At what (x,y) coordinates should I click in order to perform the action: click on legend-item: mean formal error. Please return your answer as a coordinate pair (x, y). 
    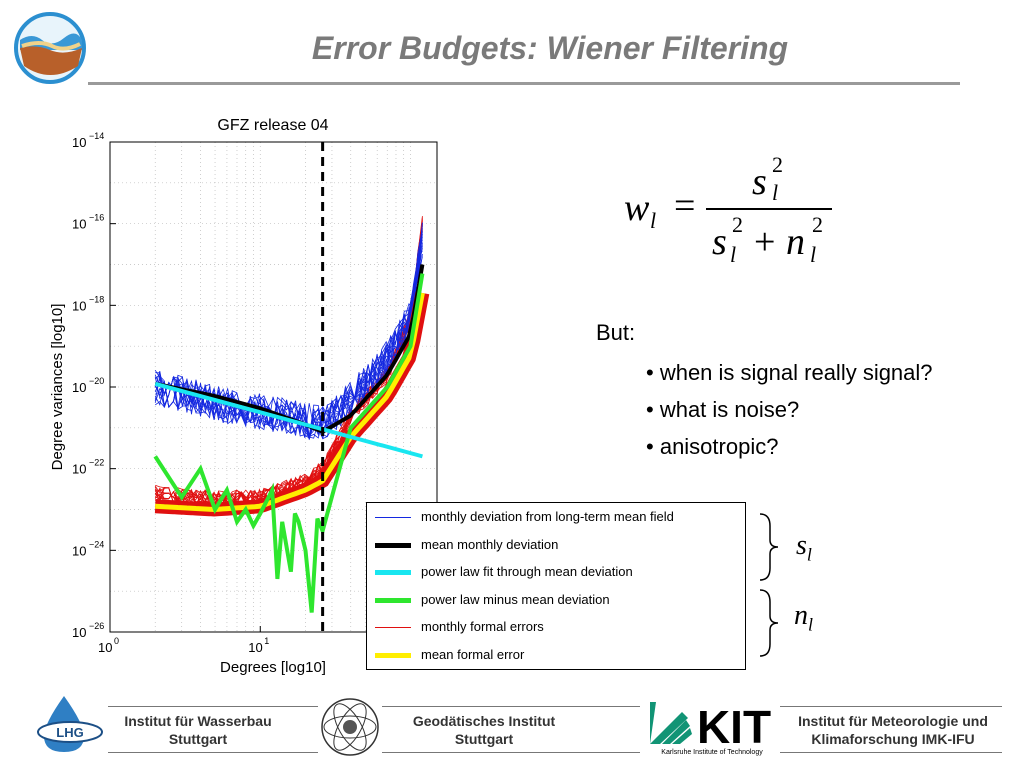
    Looking at the image, I should click on (556, 656).